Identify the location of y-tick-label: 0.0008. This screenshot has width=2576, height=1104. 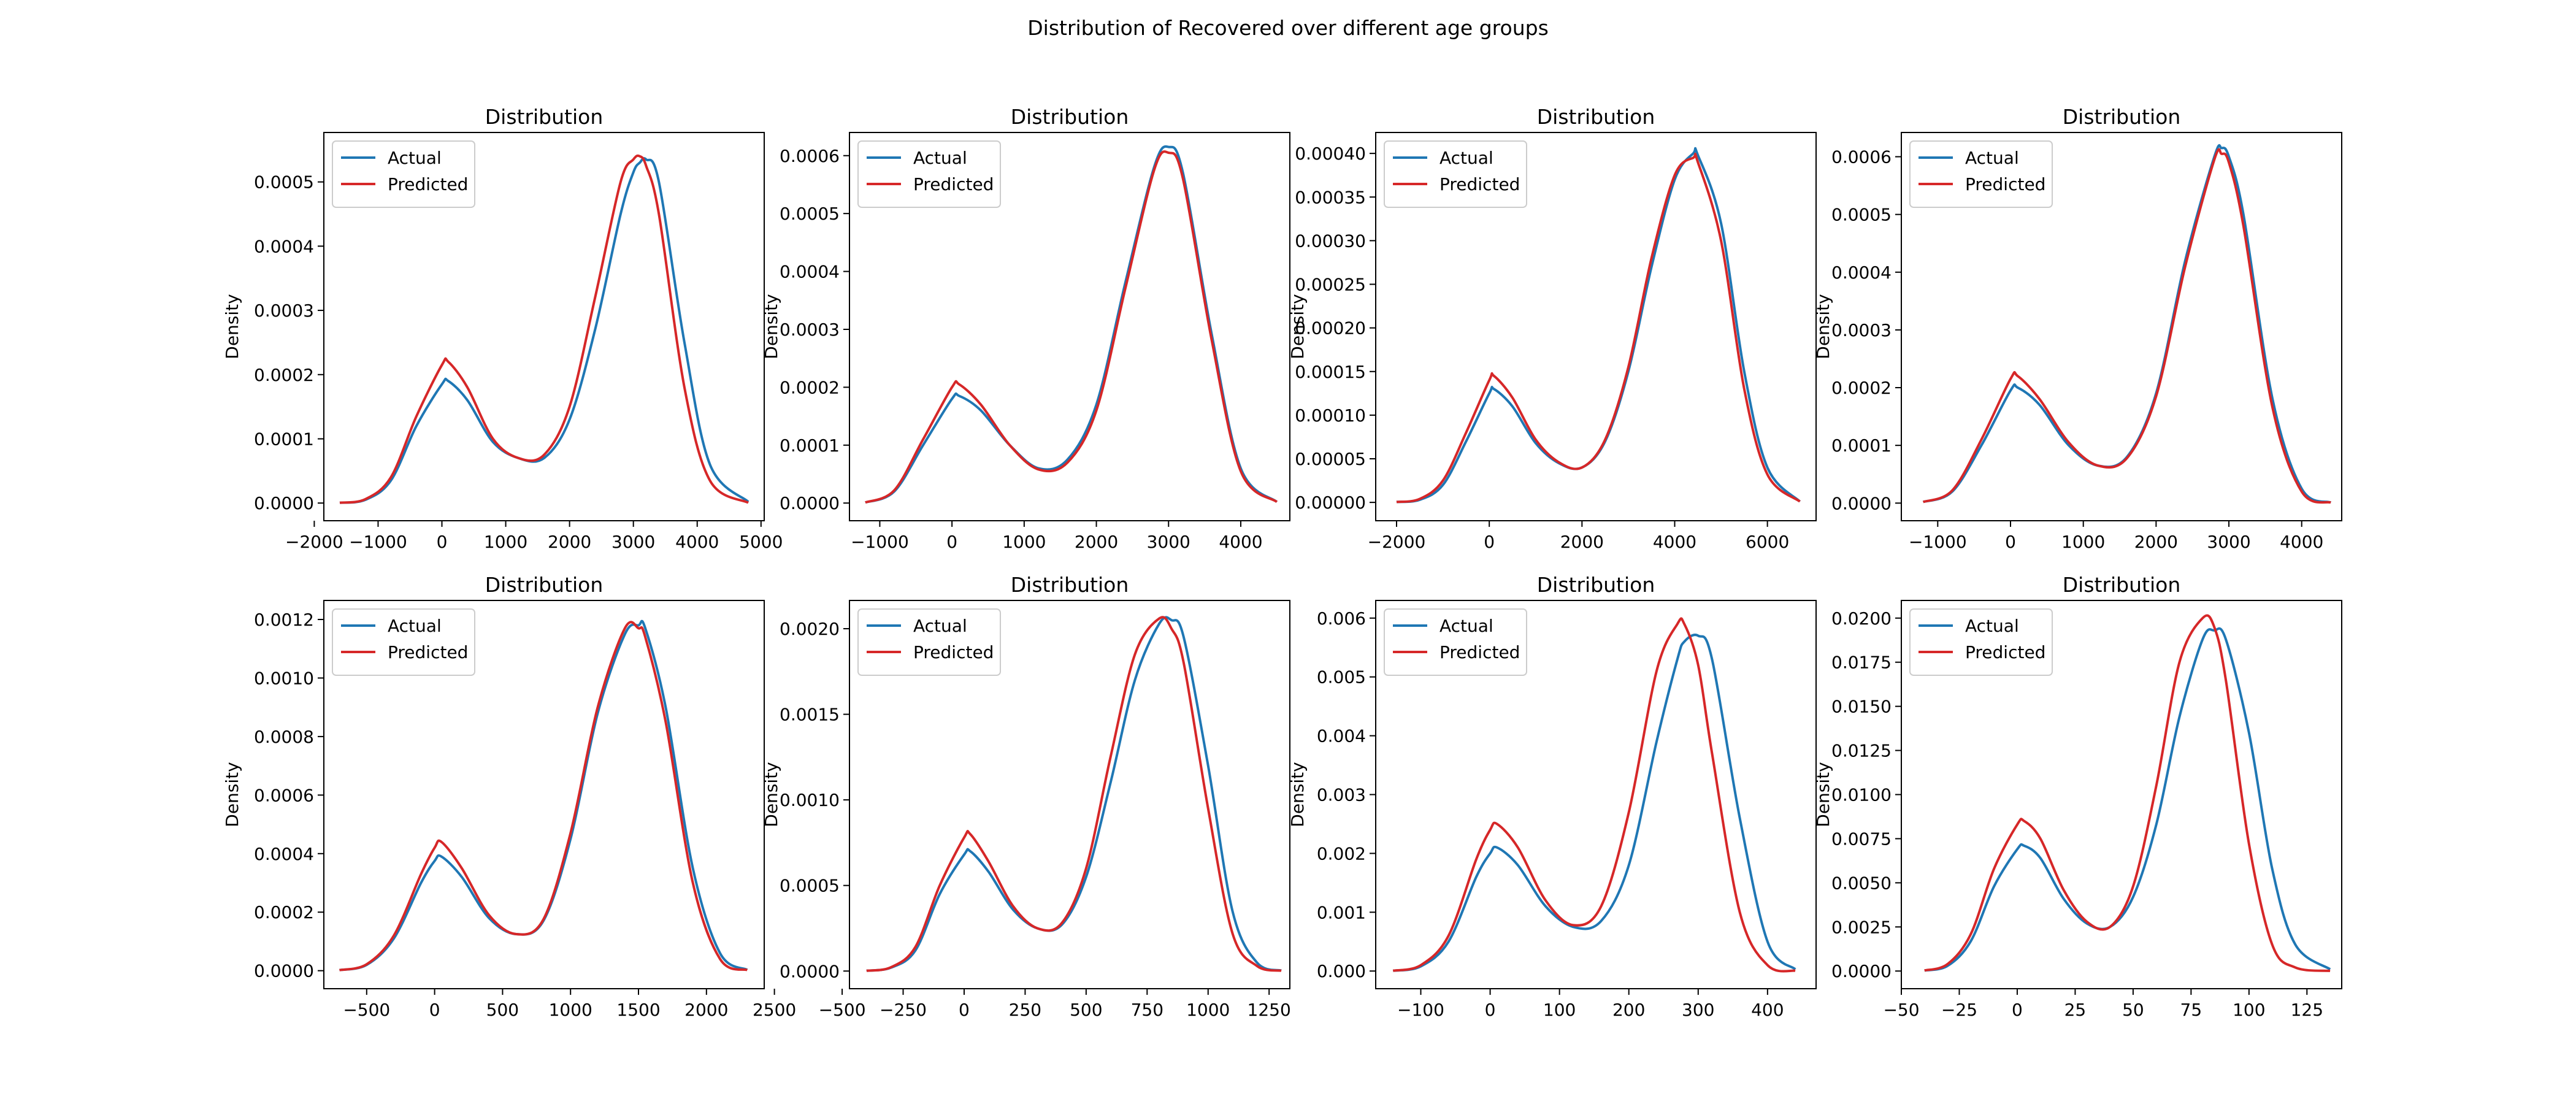
(284, 737).